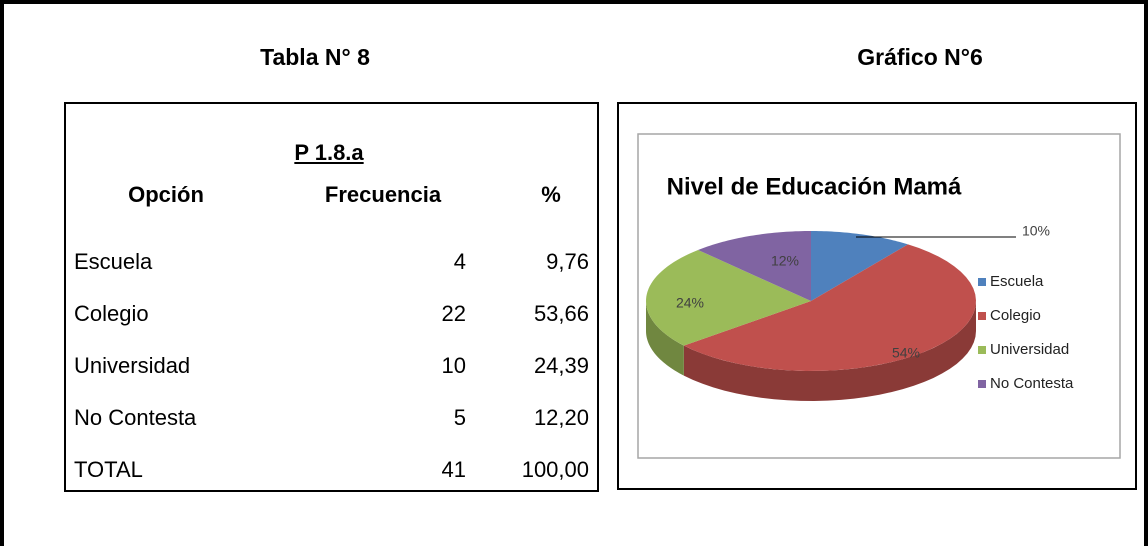  What do you see at coordinates (561, 313) in the screenshot?
I see `table-cell: 53,66` at bounding box center [561, 313].